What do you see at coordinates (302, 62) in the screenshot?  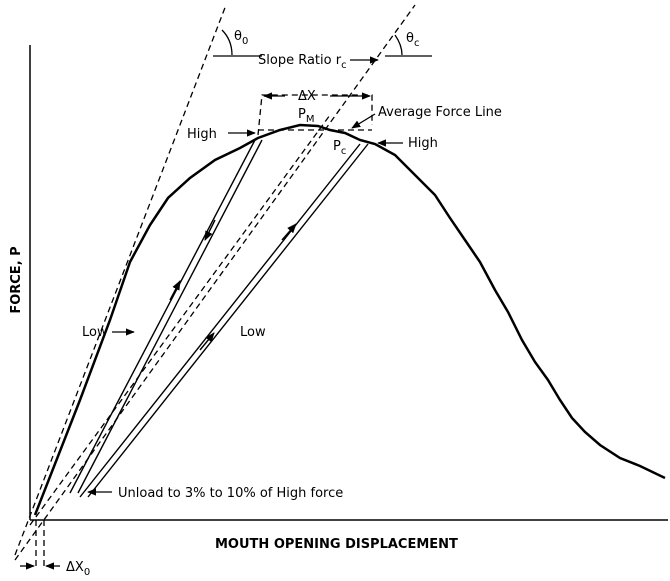 I see `slope-ratio: Slope Ratio rc` at bounding box center [302, 62].